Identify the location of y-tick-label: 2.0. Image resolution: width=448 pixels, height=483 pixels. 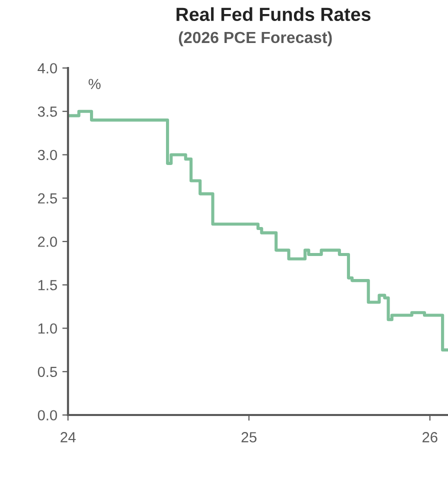
(48, 241).